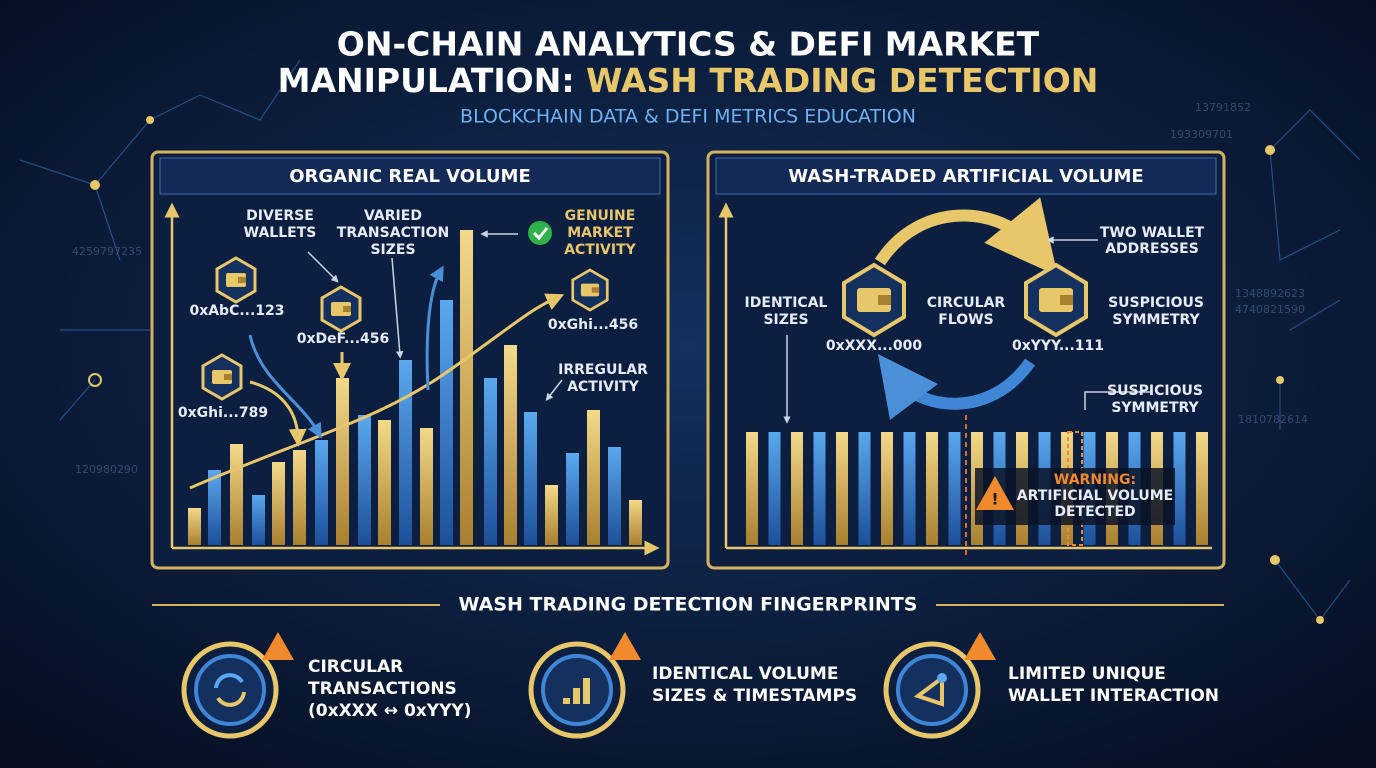 This screenshot has height=768, width=1376. Describe the element at coordinates (1094, 512) in the screenshot. I see `warning-text: DETECTED` at that location.